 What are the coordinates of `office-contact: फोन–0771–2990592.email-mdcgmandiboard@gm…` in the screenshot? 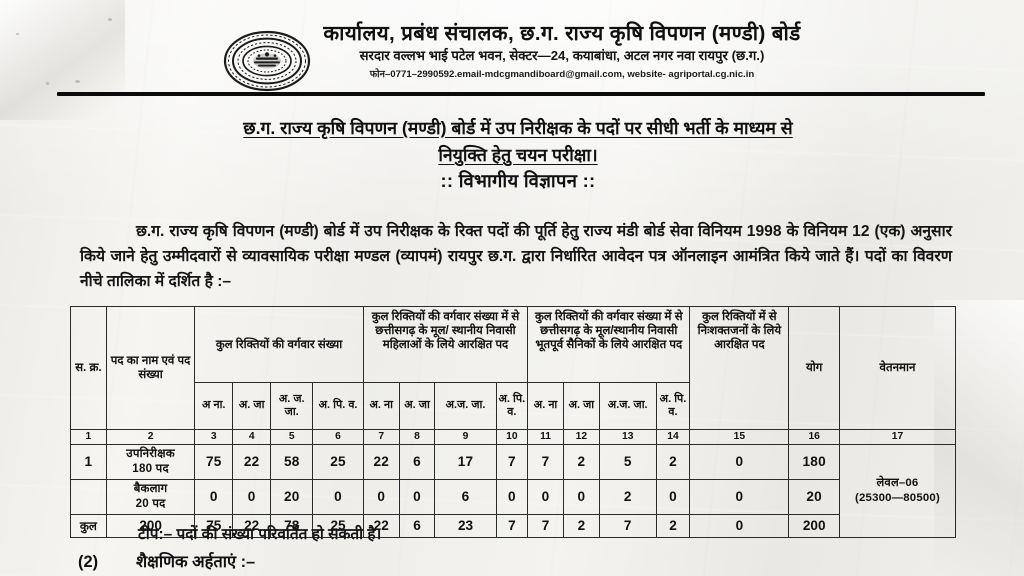 It's located at (562, 74).